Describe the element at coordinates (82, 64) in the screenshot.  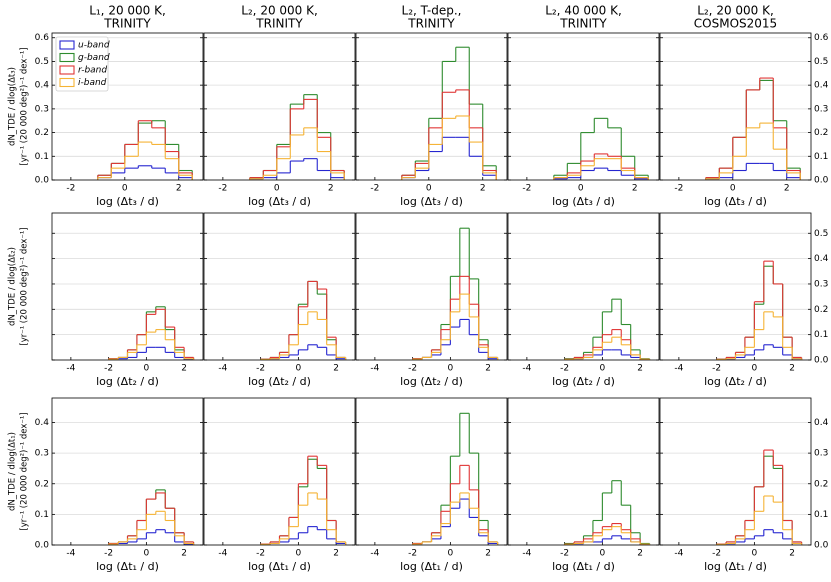
I see `legend-box` at that location.